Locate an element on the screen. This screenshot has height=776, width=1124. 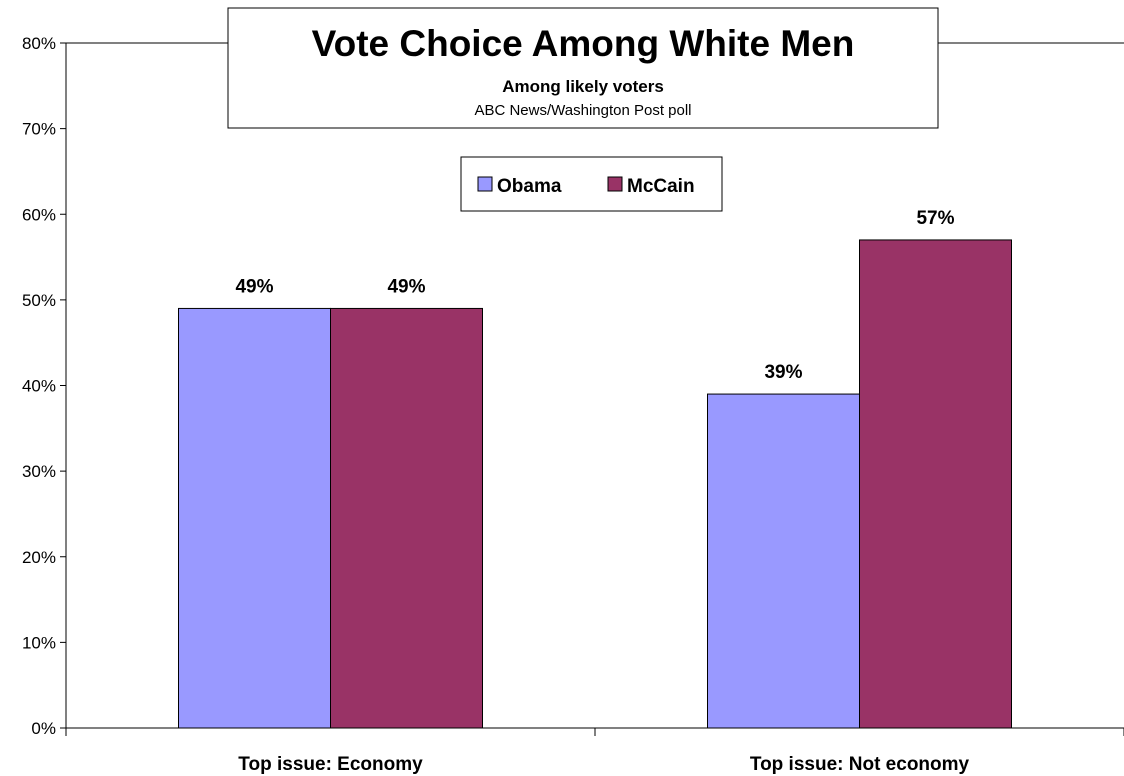
y-tick-label: 0% is located at coordinates (43, 728).